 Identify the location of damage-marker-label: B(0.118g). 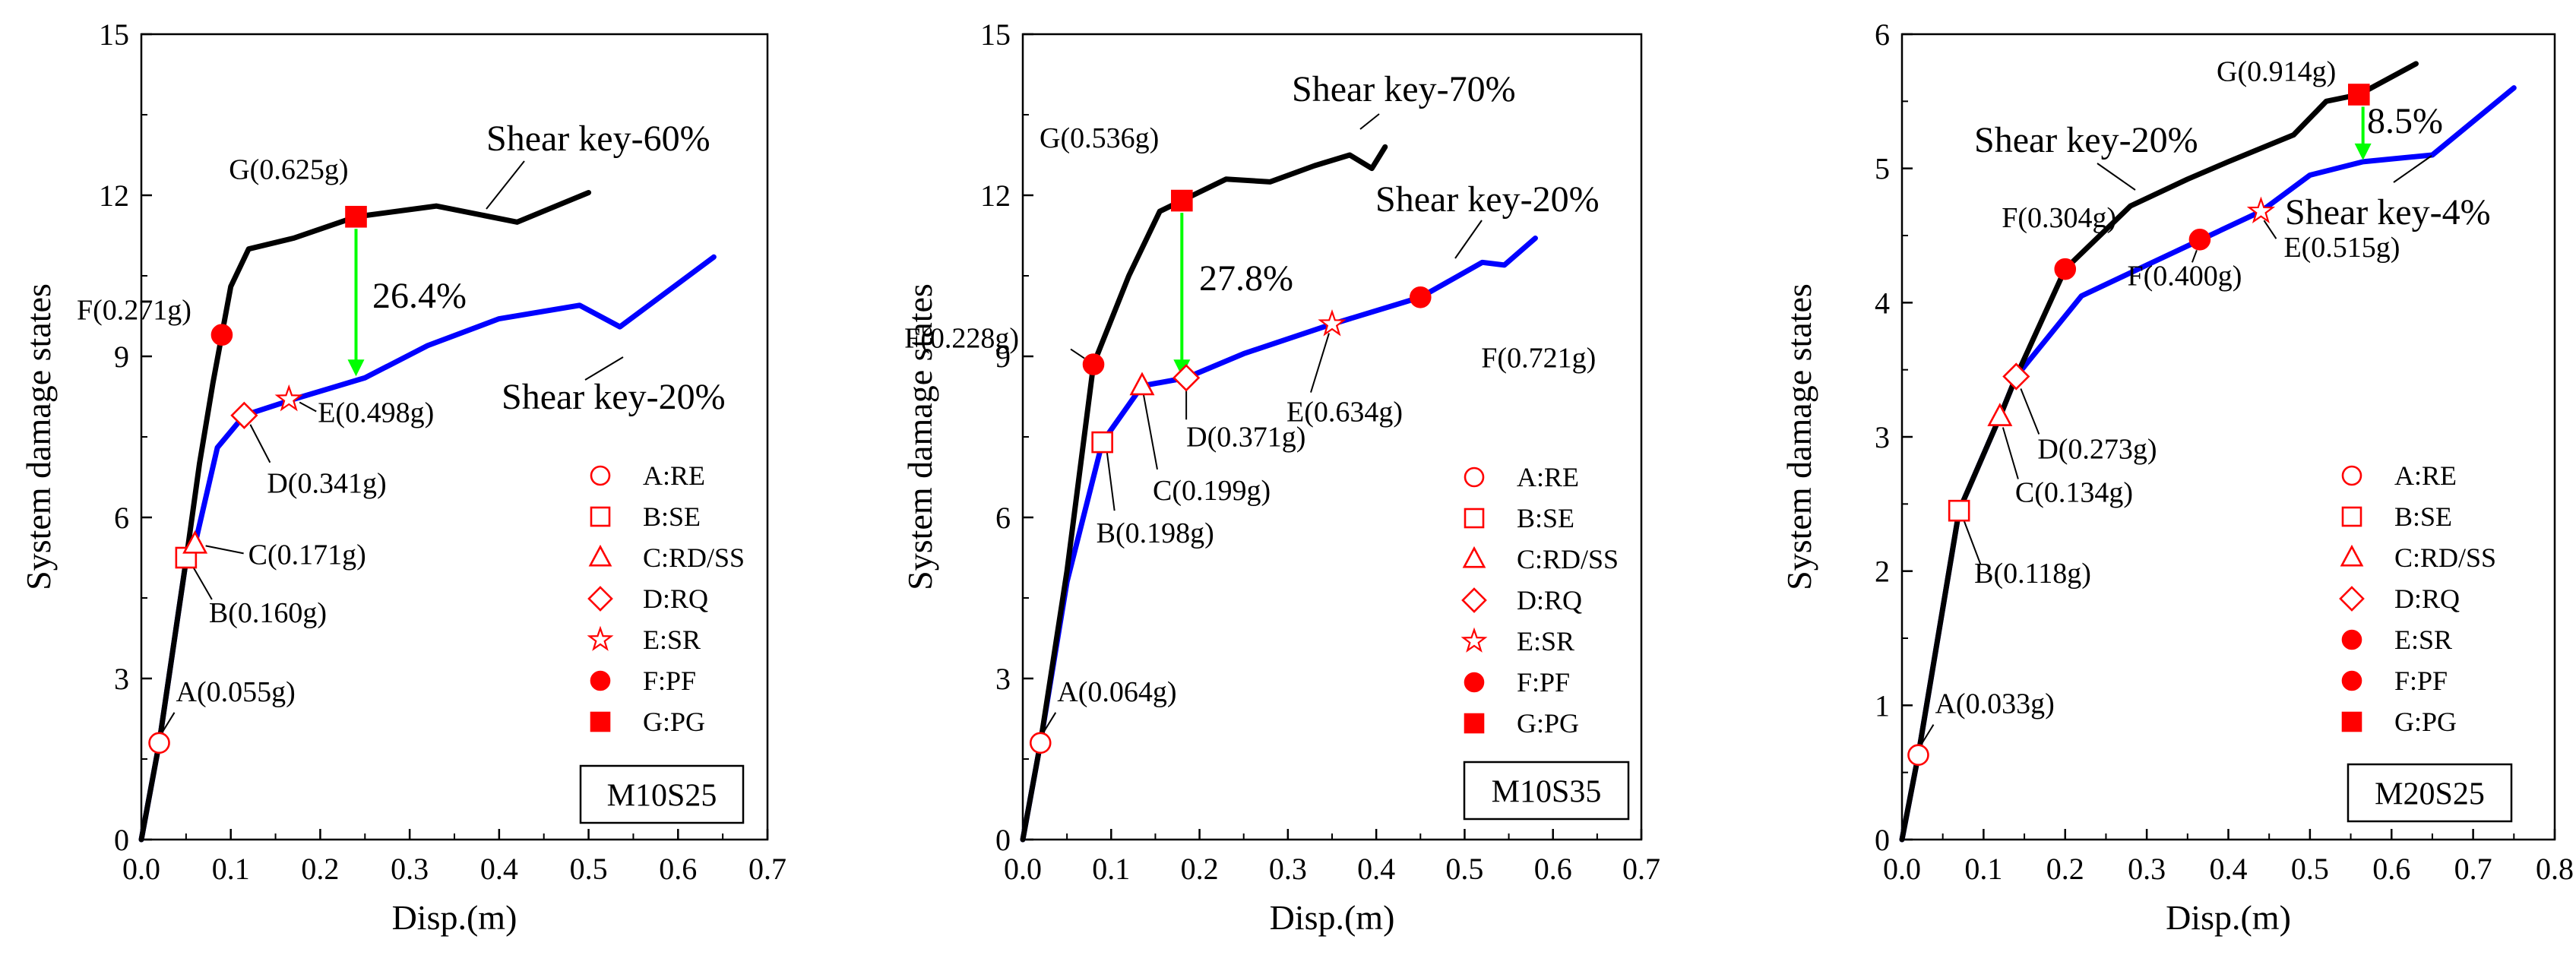
(2032, 574).